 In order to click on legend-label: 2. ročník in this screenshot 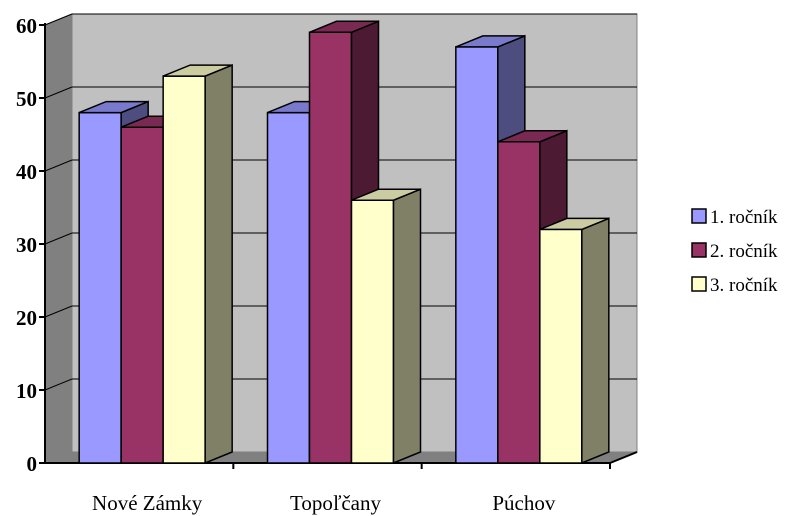, I will do `click(744, 251)`.